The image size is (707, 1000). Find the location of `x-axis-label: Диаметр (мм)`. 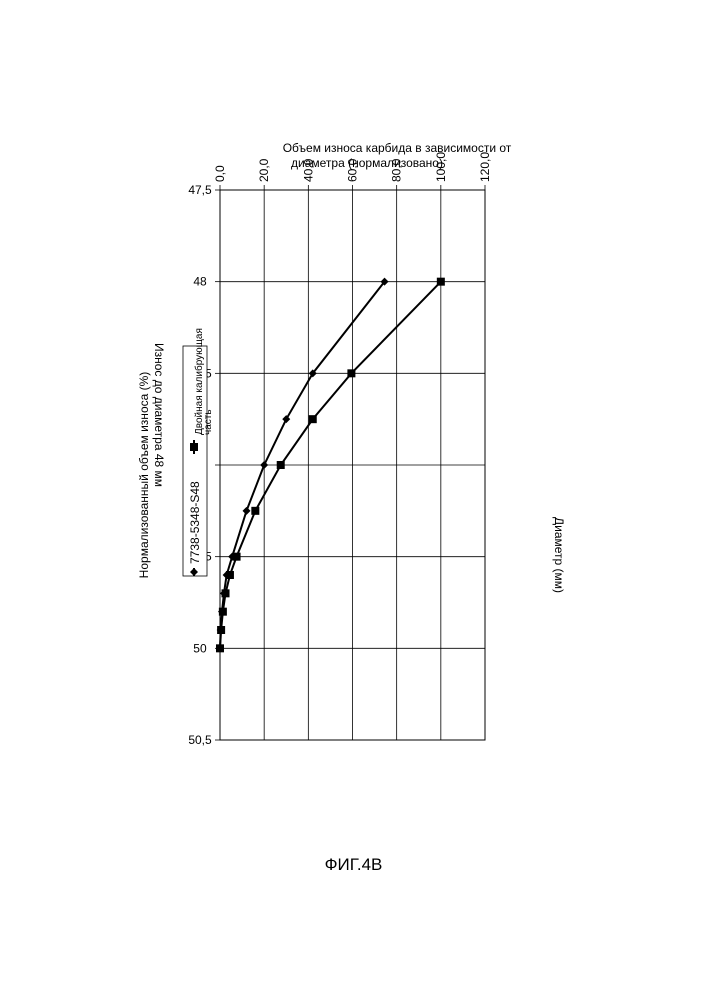

x-axis-label: Диаметр (мм) is located at coordinates (559, 555).